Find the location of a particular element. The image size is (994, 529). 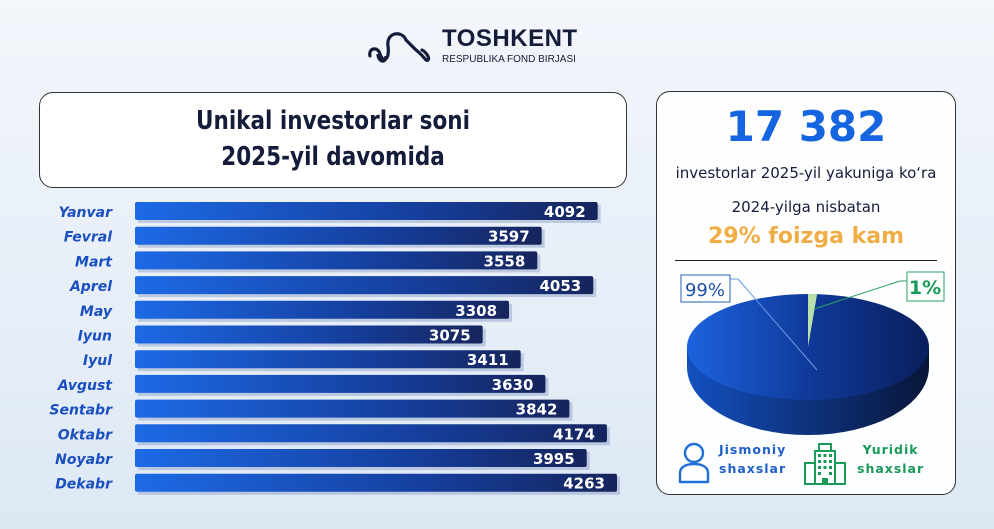

value-label: 3558 is located at coordinates (505, 261).